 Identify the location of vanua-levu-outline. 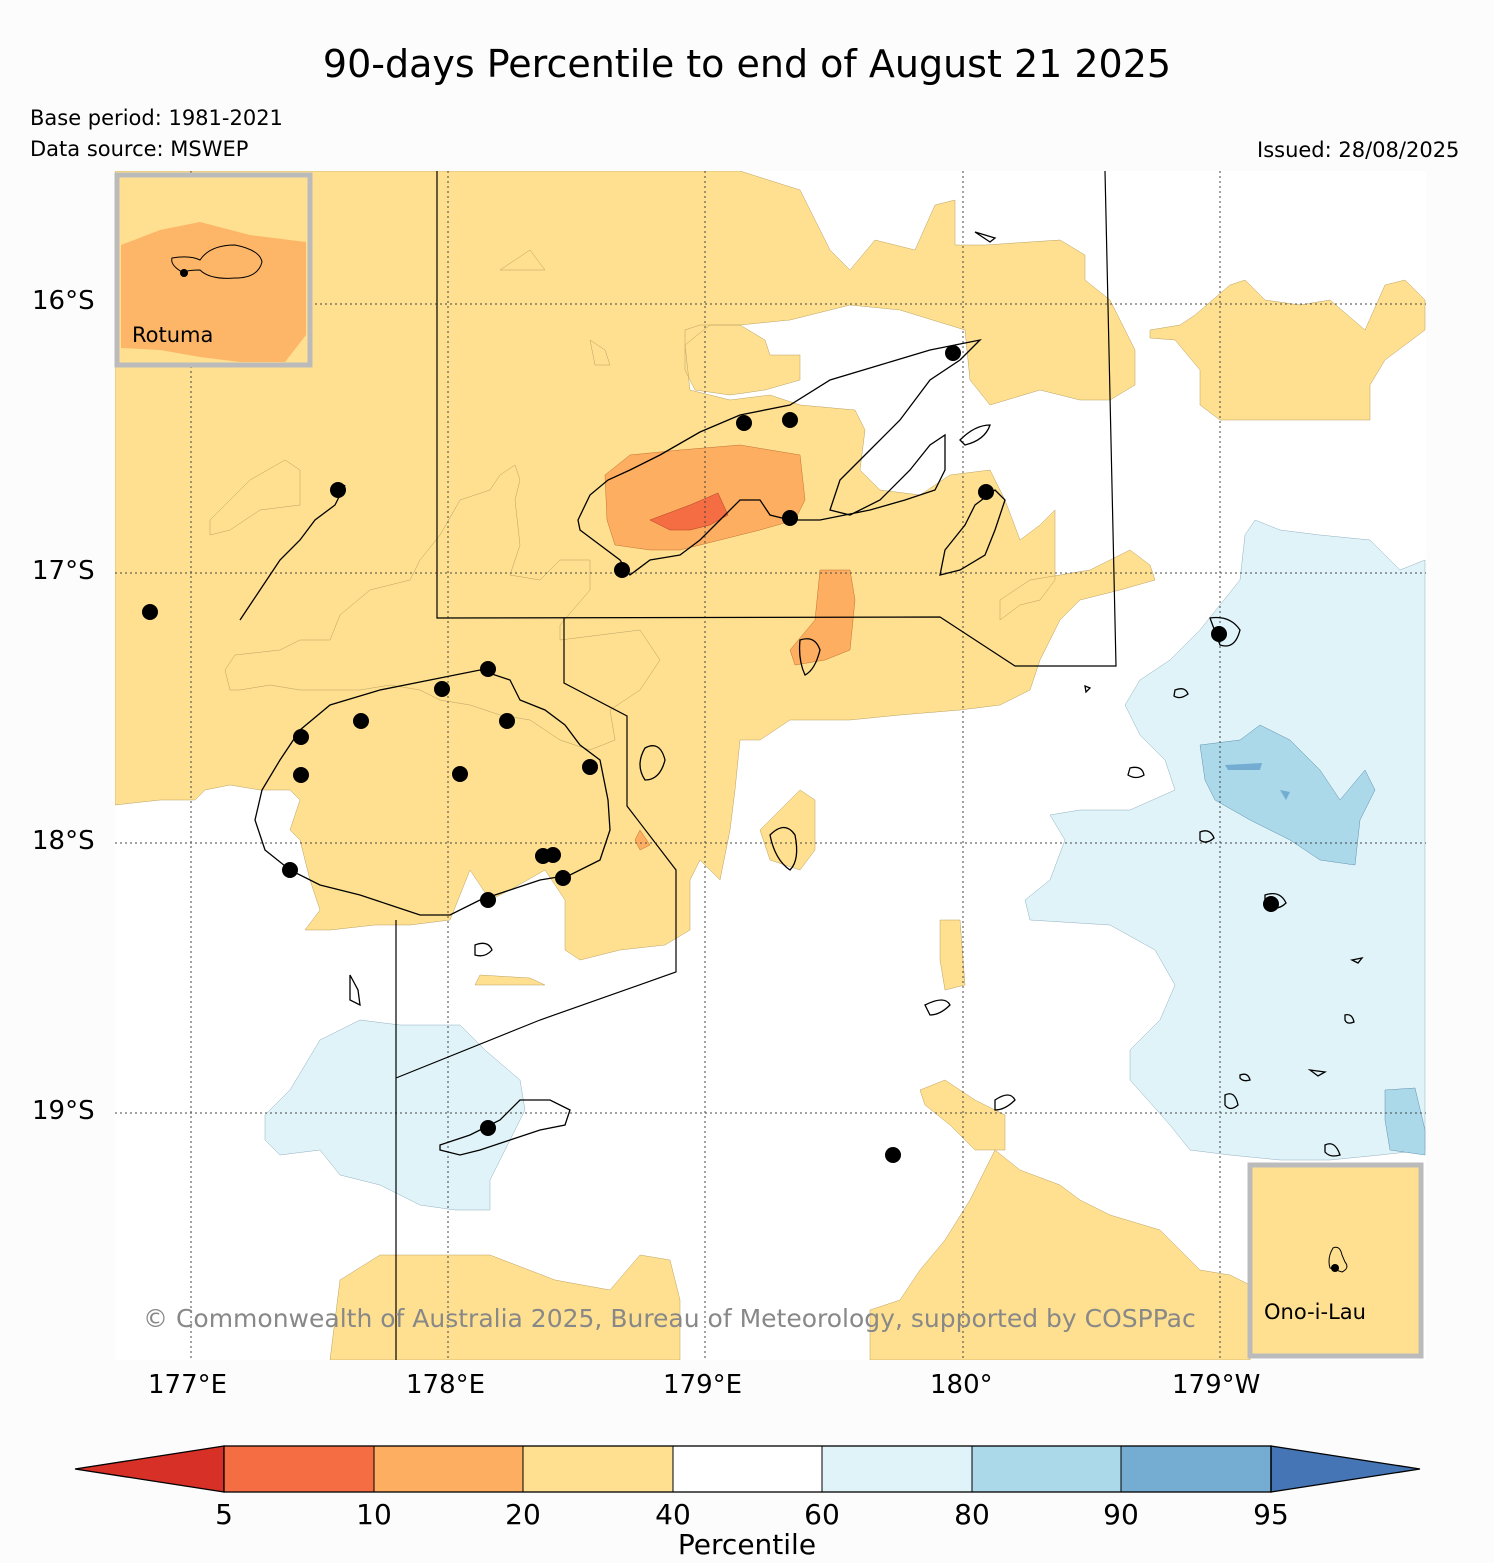
(779, 457).